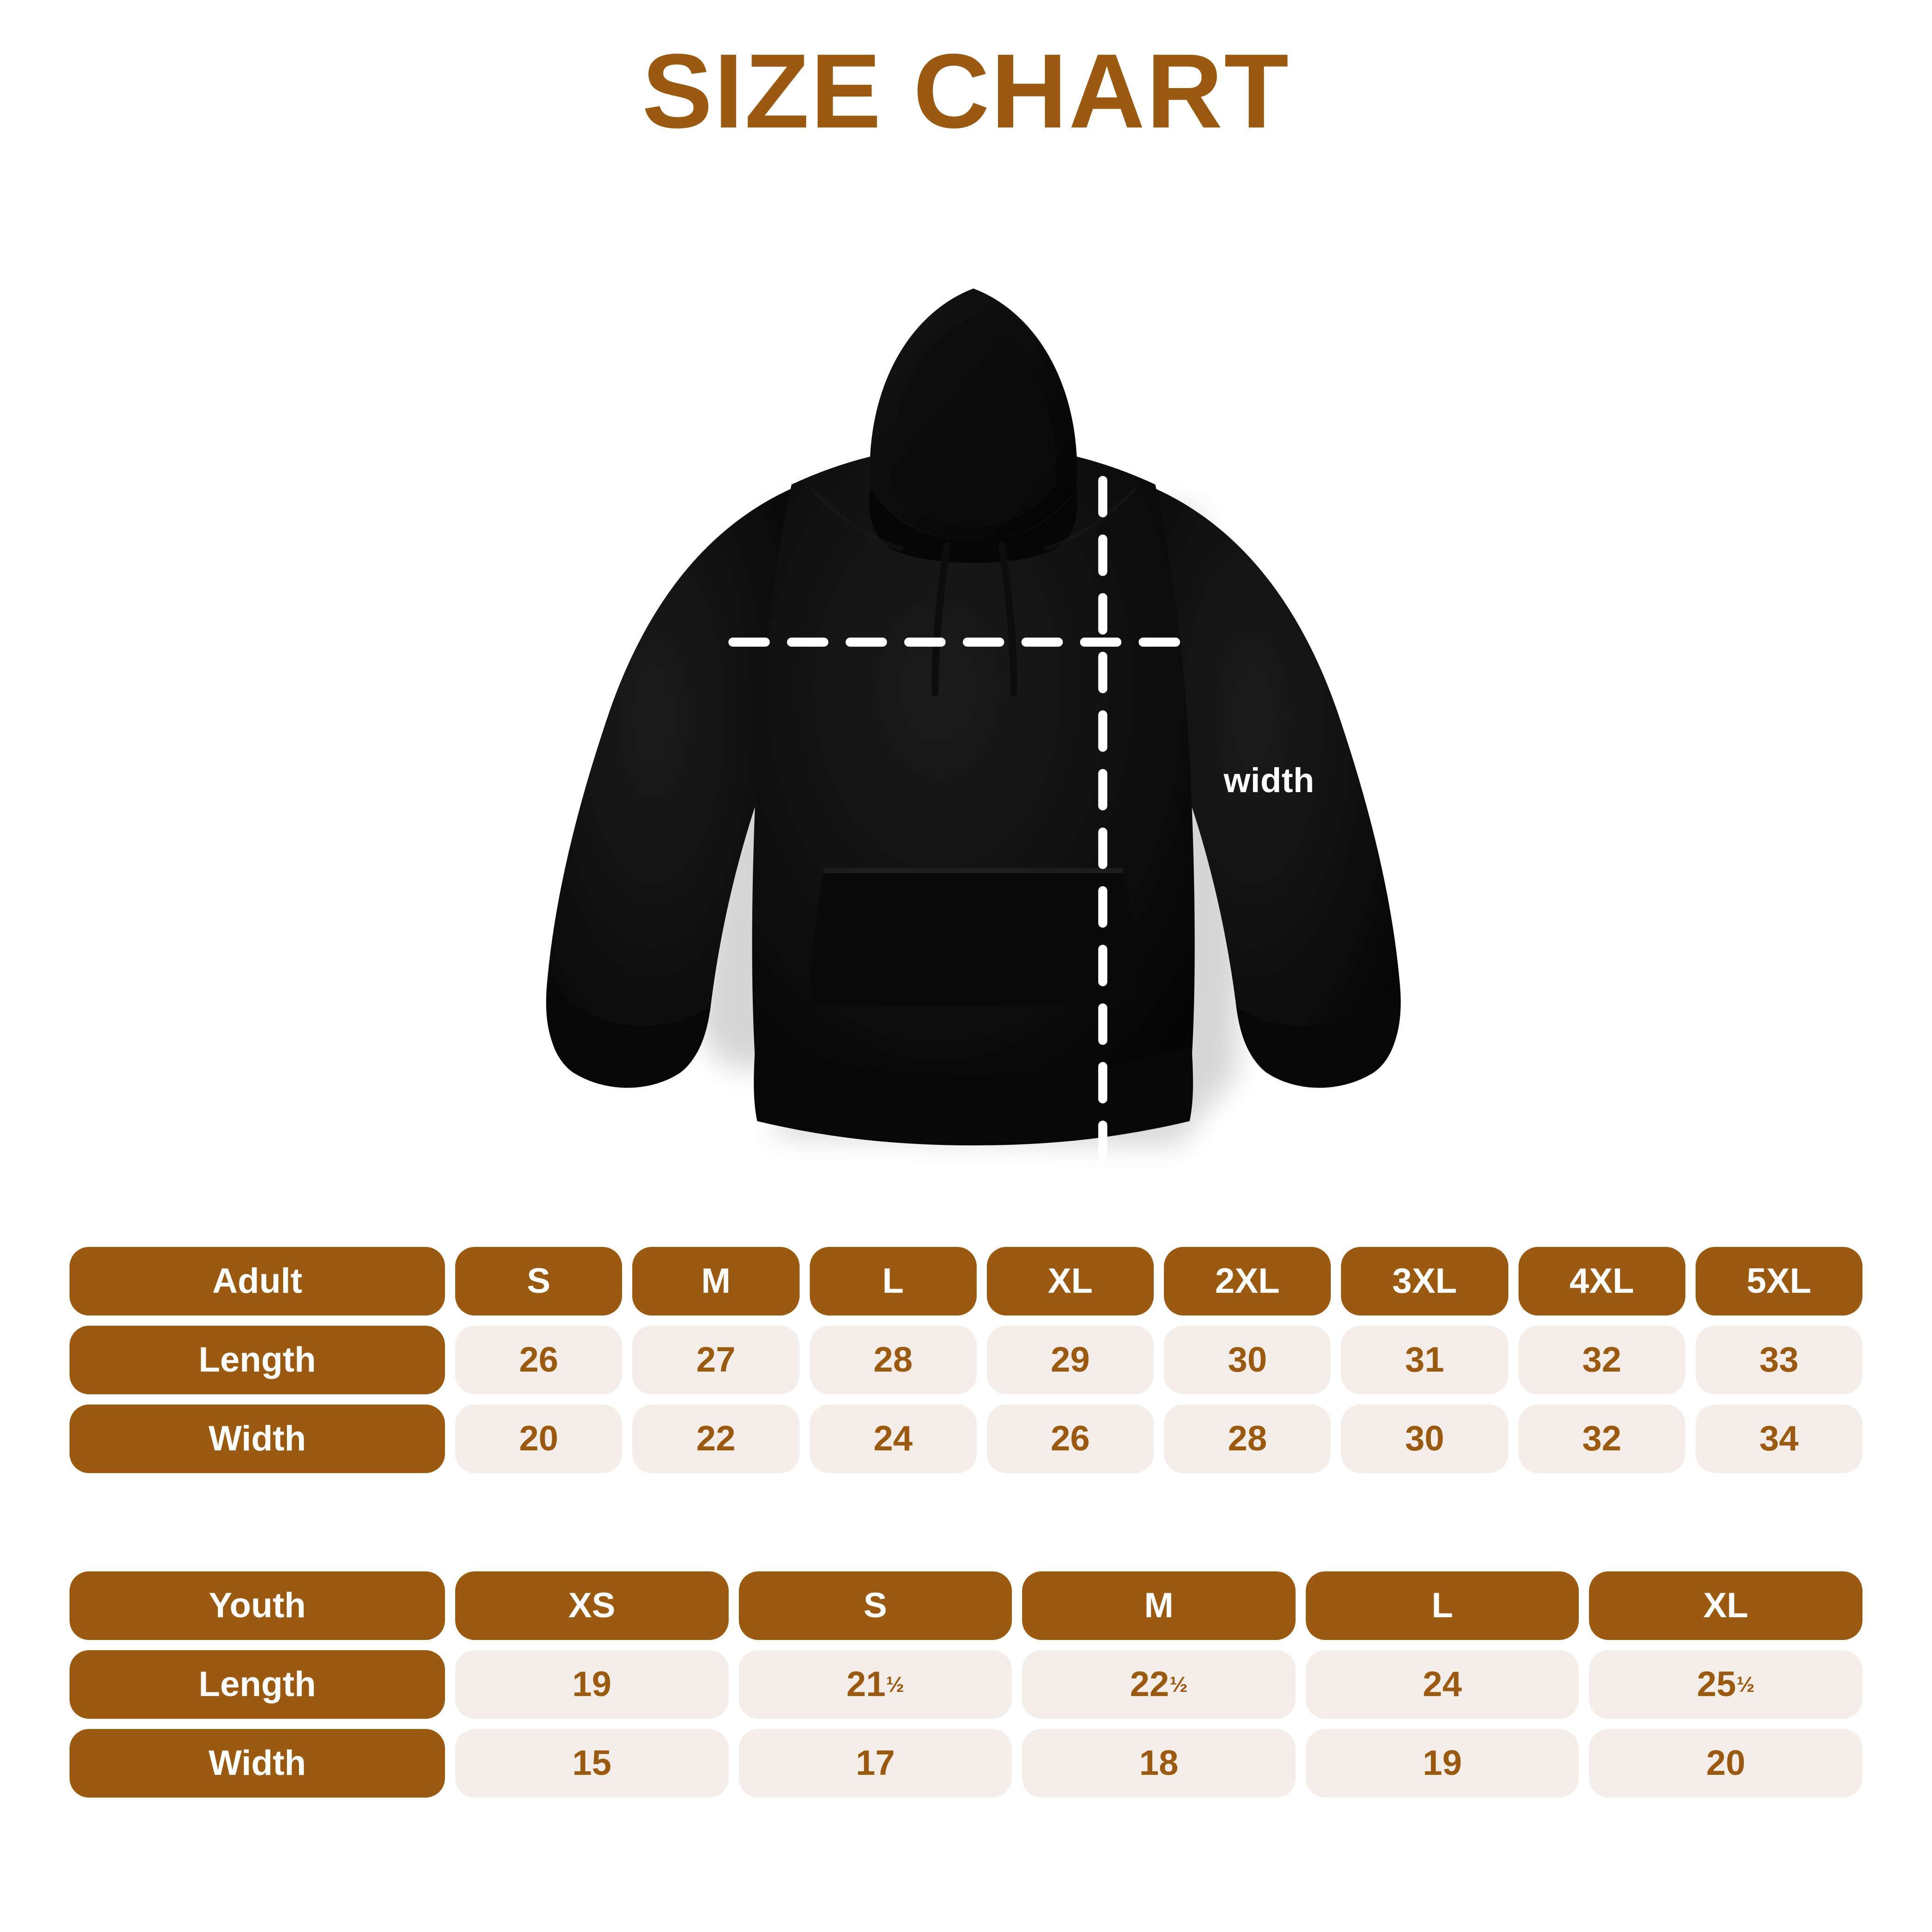  I want to click on youth-size-xl: XL, so click(1725, 1605).